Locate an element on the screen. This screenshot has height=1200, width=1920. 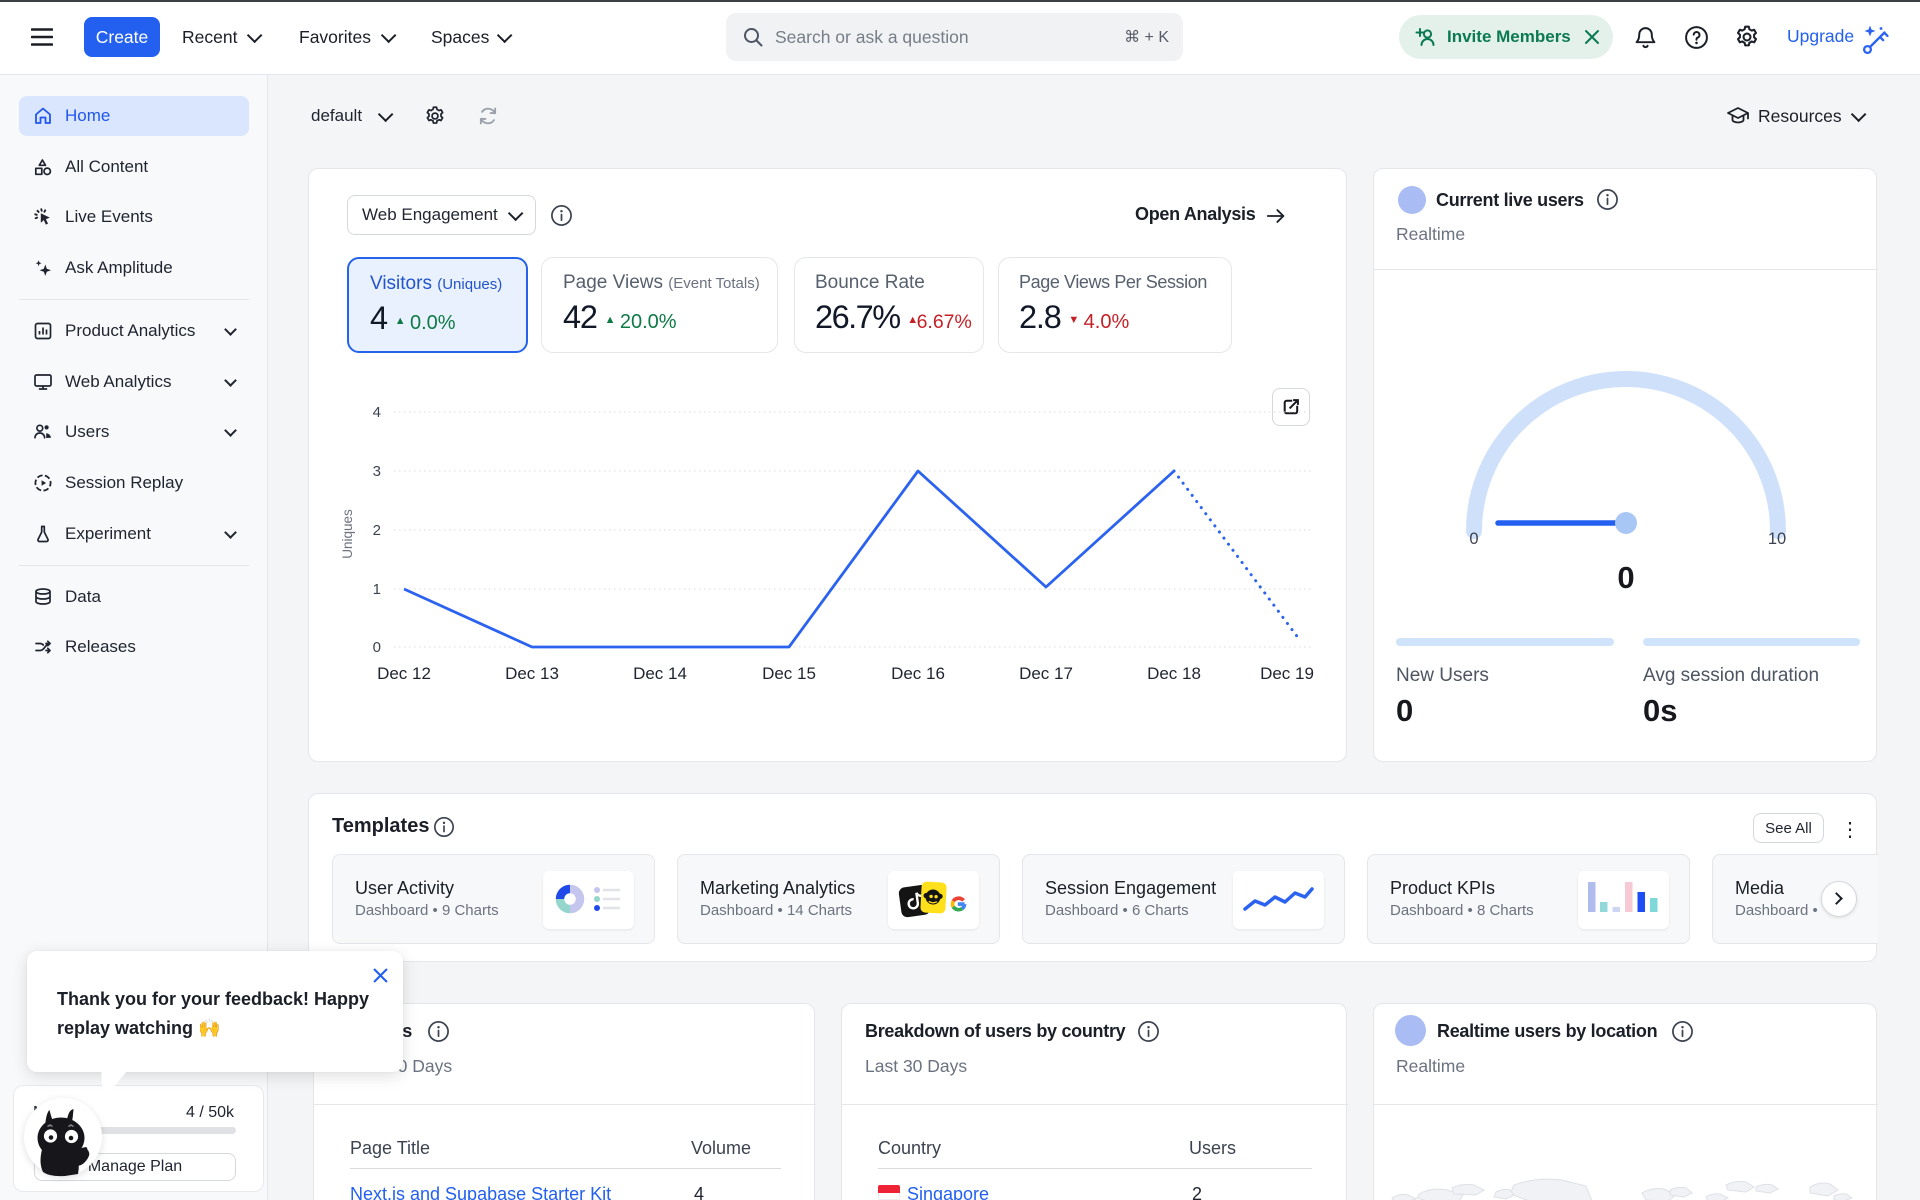
svg-text: 3 is located at coordinates (377, 471).